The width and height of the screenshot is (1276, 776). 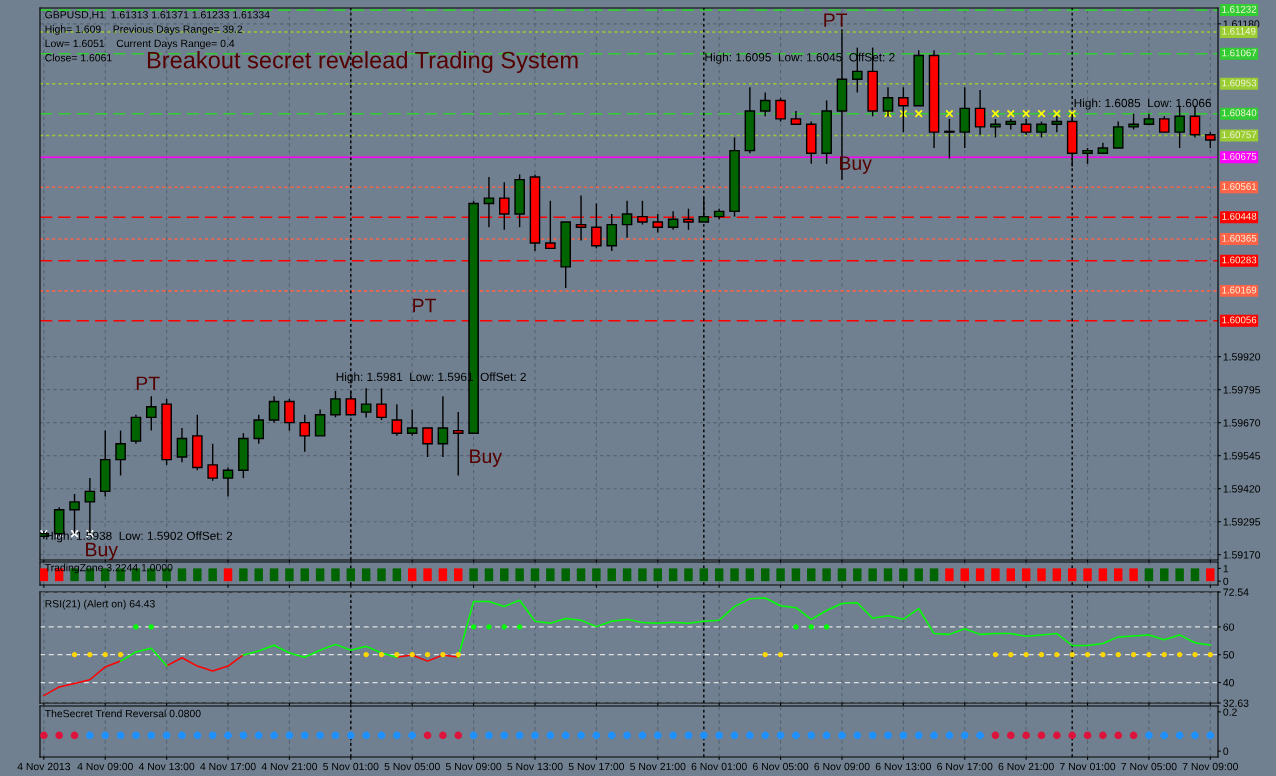 What do you see at coordinates (535, 766) in the screenshot?
I see `x-tick-label: 5 Nov 13:00` at bounding box center [535, 766].